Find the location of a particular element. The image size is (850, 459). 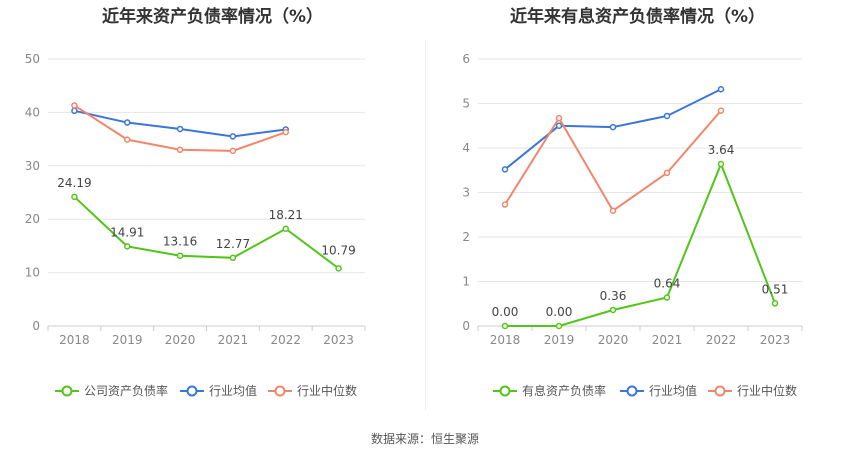

y-tick-label: 6 is located at coordinates (466, 59).